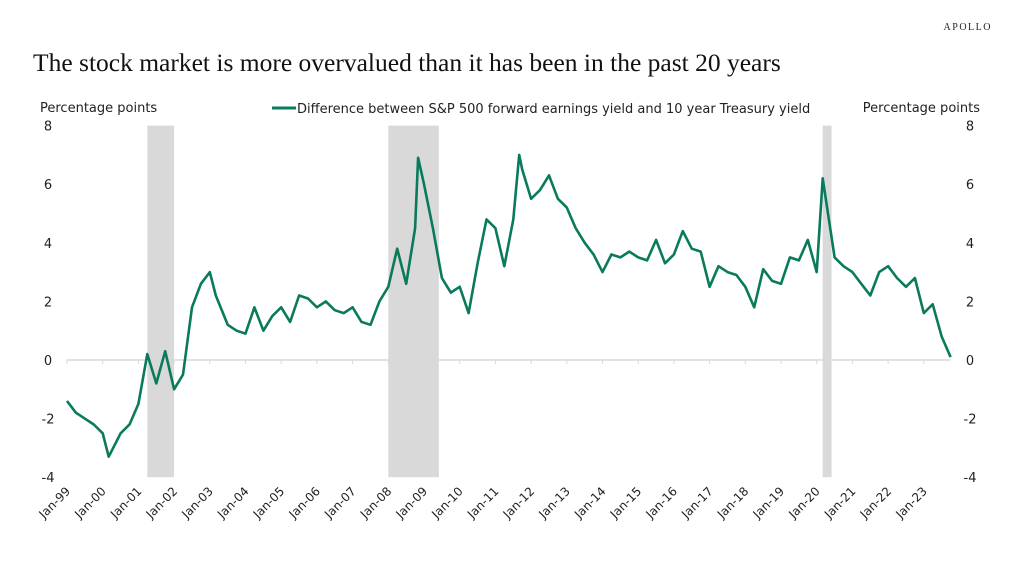  Describe the element at coordinates (197, 503) in the screenshot. I see `x-tick-label: Jan-03` at that location.